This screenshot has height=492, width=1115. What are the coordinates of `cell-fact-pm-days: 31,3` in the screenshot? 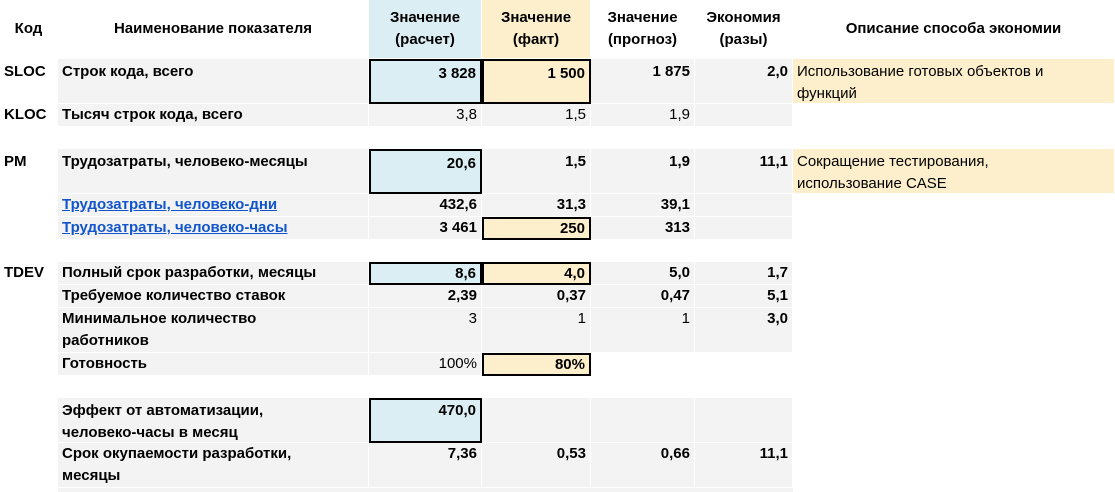 It's located at (536, 205).